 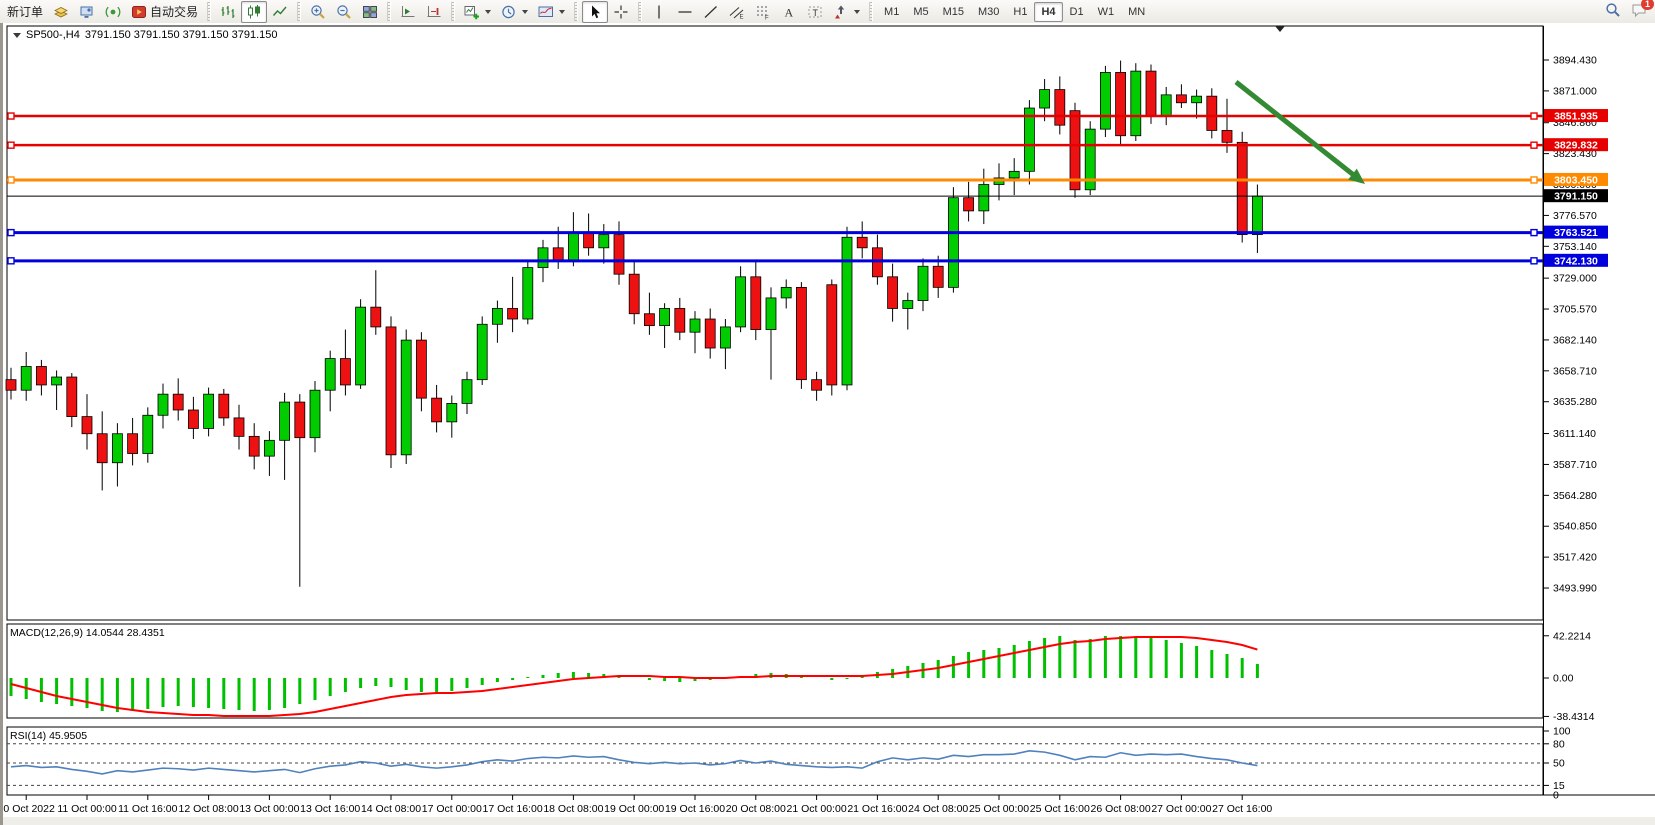 I want to click on chart-shift-button, so click(x=408, y=12).